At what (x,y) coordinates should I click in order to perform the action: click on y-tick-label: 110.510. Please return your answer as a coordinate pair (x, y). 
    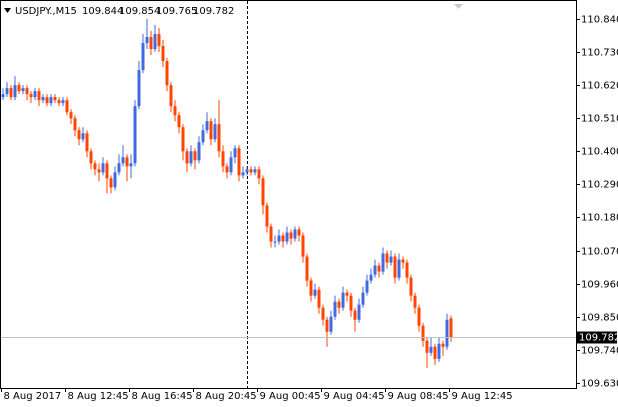
    Looking at the image, I should click on (599, 119).